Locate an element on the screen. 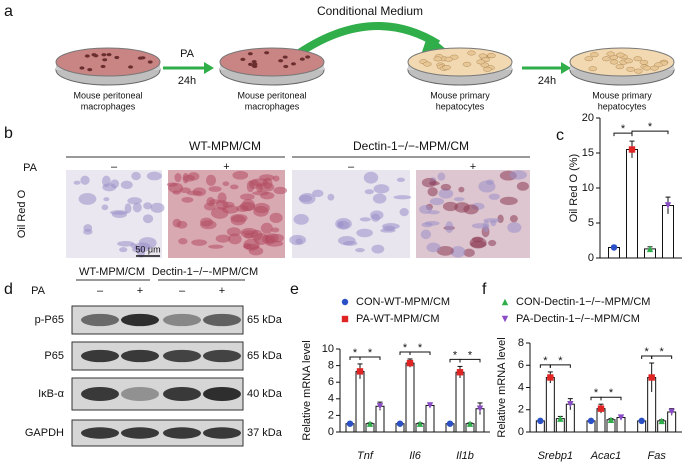  y-tick-label: 10 is located at coordinates (328, 349).